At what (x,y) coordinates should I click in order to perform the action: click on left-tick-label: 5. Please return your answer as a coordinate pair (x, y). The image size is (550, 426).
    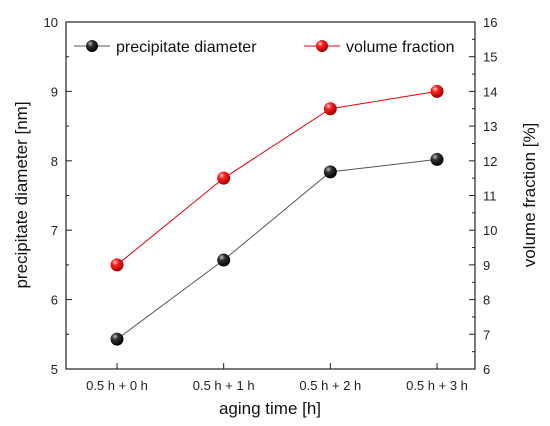
    Looking at the image, I should click on (54, 369).